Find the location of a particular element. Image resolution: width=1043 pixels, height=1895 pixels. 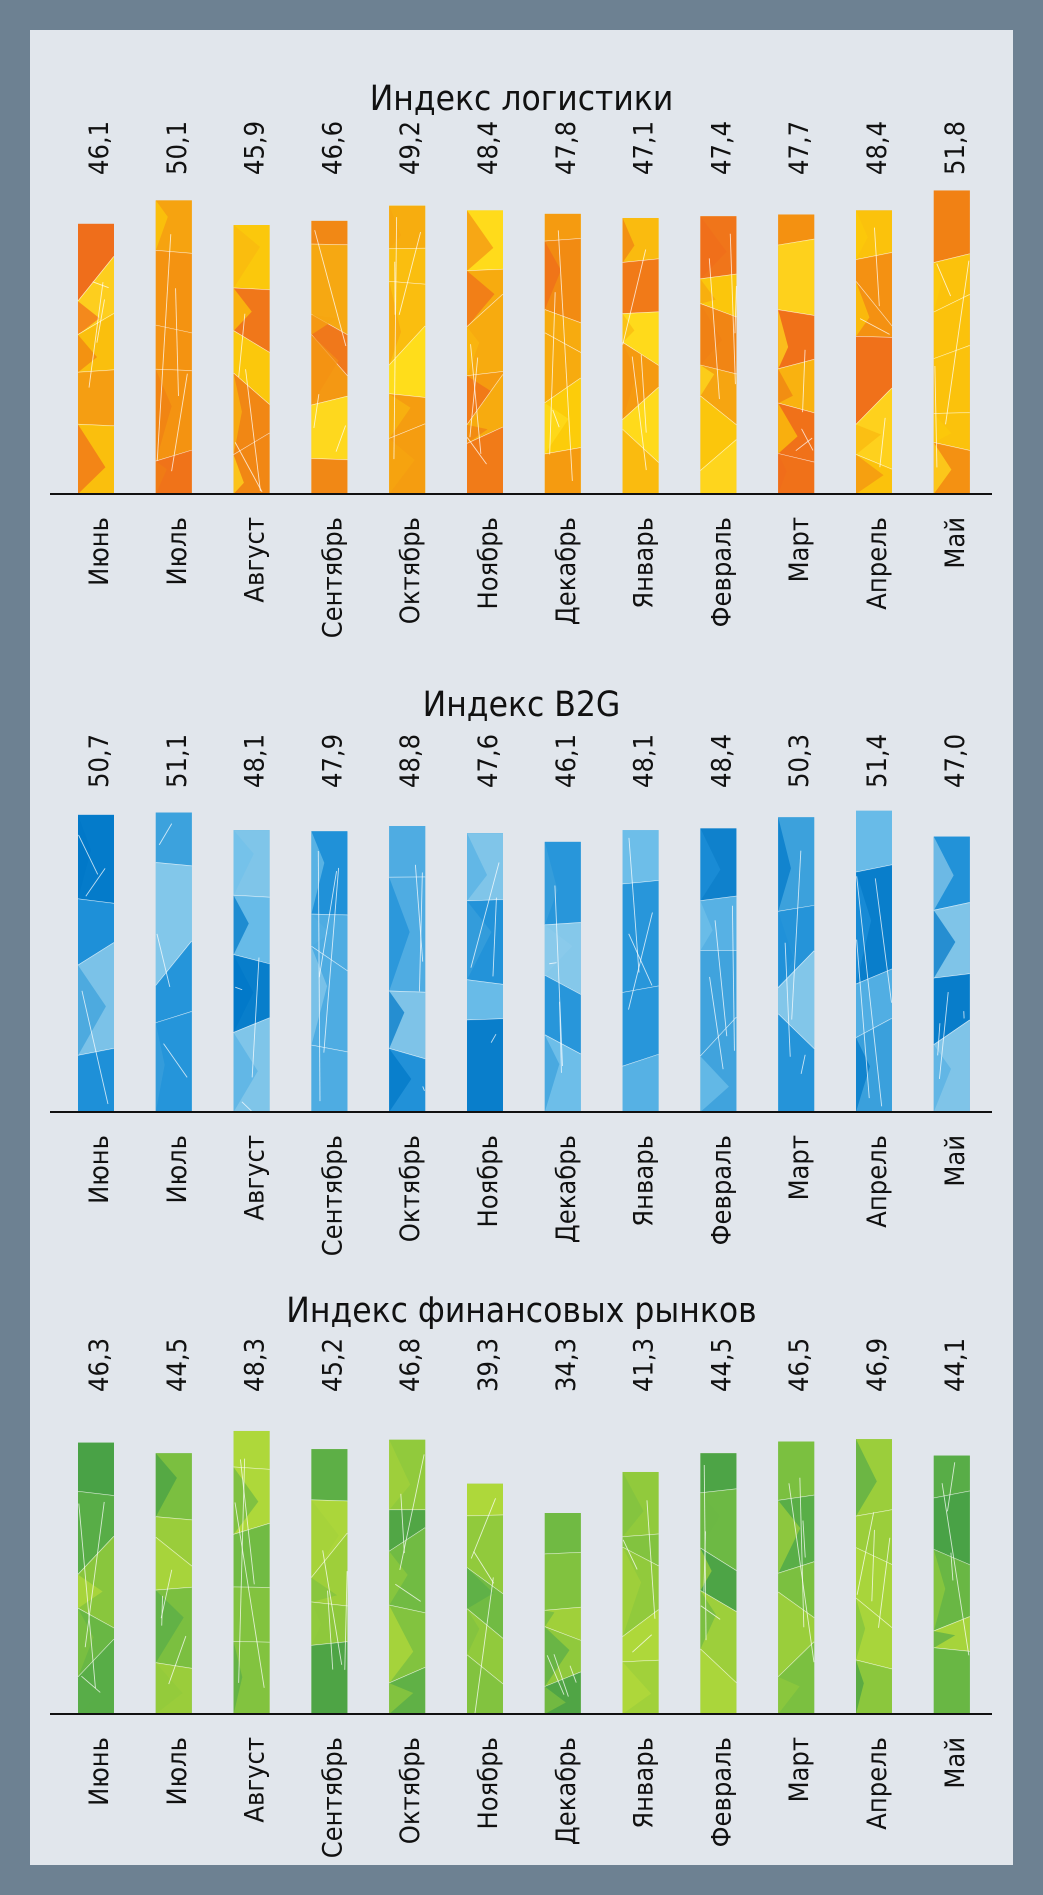

value-label: 51,8 is located at coordinates (955, 148).